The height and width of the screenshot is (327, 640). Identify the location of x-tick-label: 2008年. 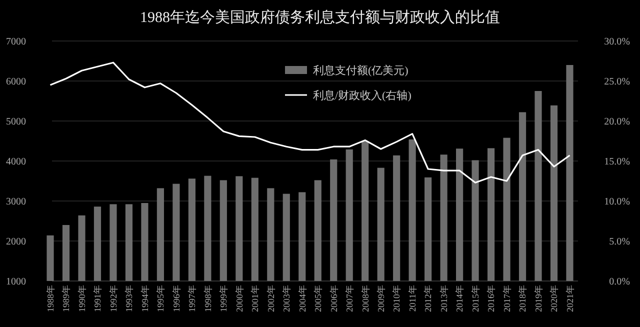
(365, 298).